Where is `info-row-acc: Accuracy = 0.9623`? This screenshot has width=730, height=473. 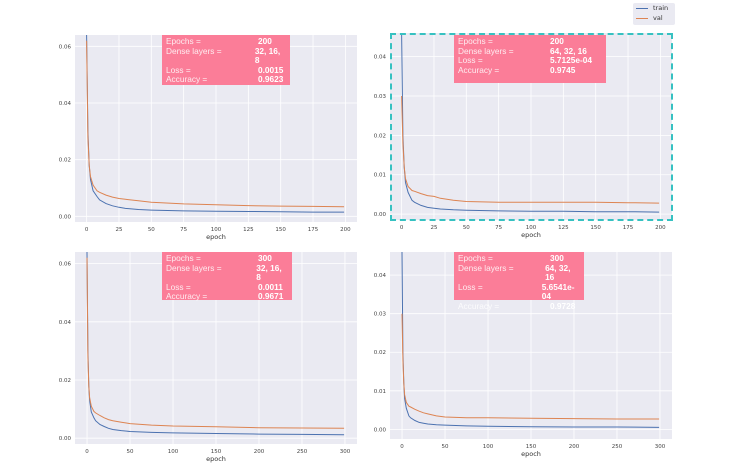
info-row-acc: Accuracy = 0.9623 is located at coordinates (226, 80).